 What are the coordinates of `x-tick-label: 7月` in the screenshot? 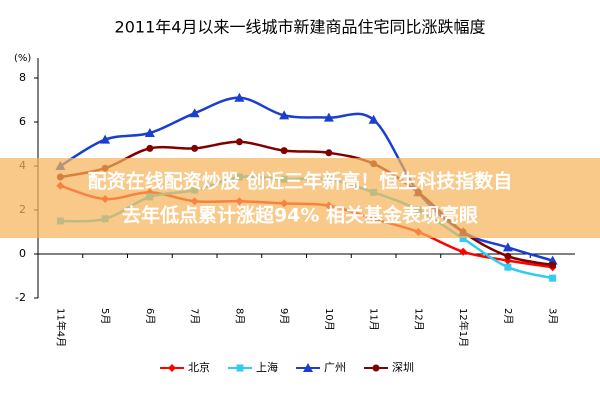 It's located at (195, 316).